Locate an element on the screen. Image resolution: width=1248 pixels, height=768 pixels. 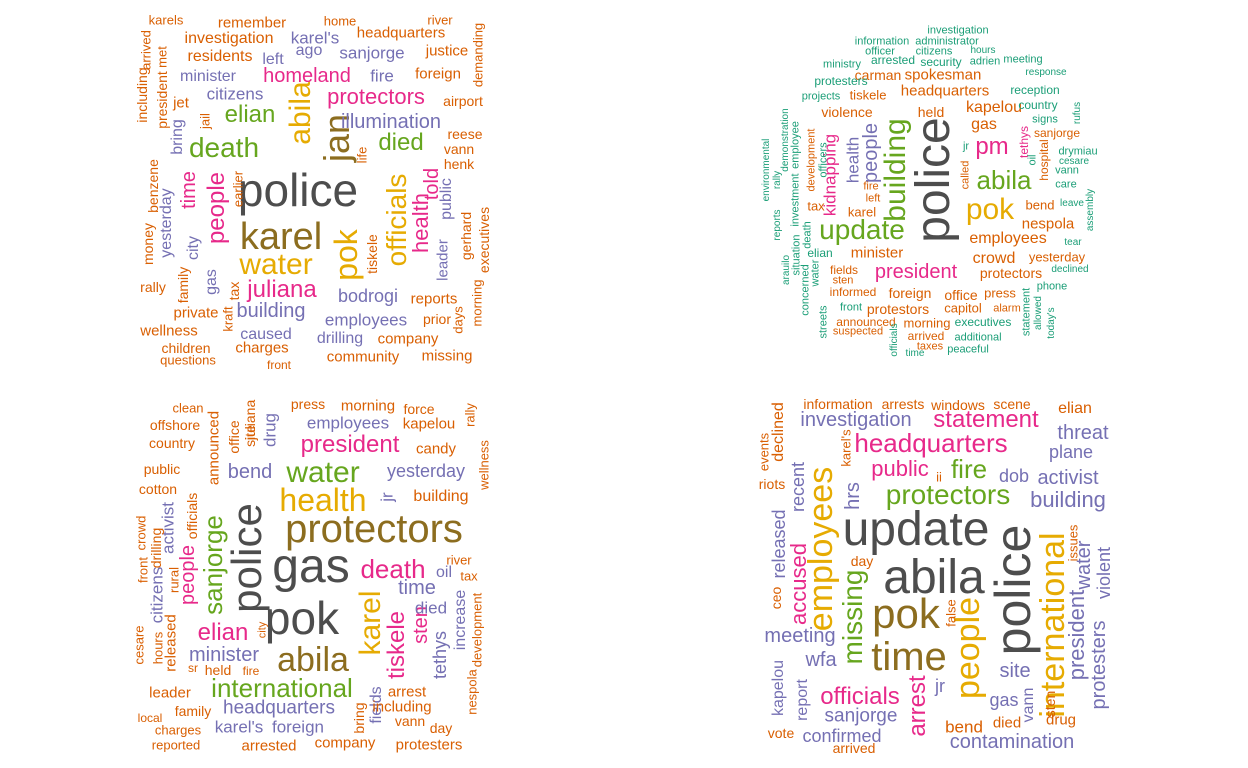
cloud-word: reports is located at coordinates (777, 225).